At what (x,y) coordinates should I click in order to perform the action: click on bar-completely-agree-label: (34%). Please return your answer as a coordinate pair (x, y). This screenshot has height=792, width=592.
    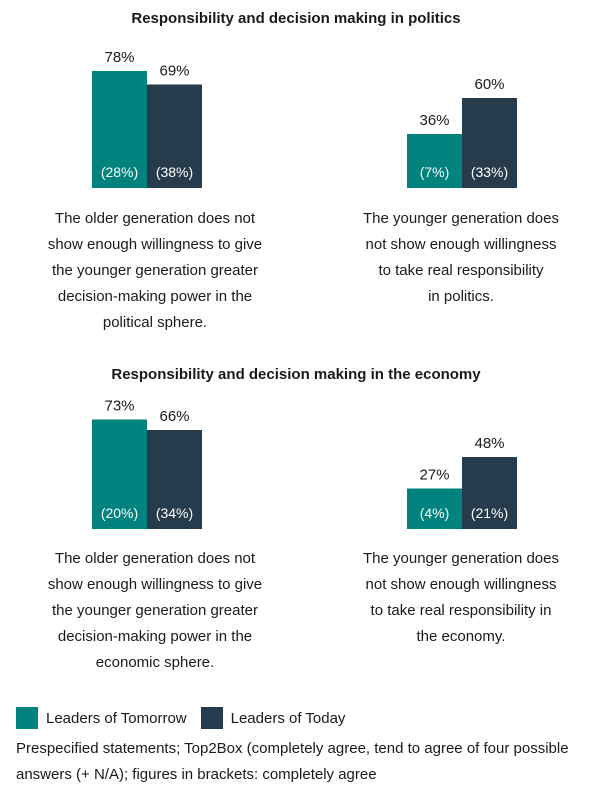
    Looking at the image, I should click on (174, 513).